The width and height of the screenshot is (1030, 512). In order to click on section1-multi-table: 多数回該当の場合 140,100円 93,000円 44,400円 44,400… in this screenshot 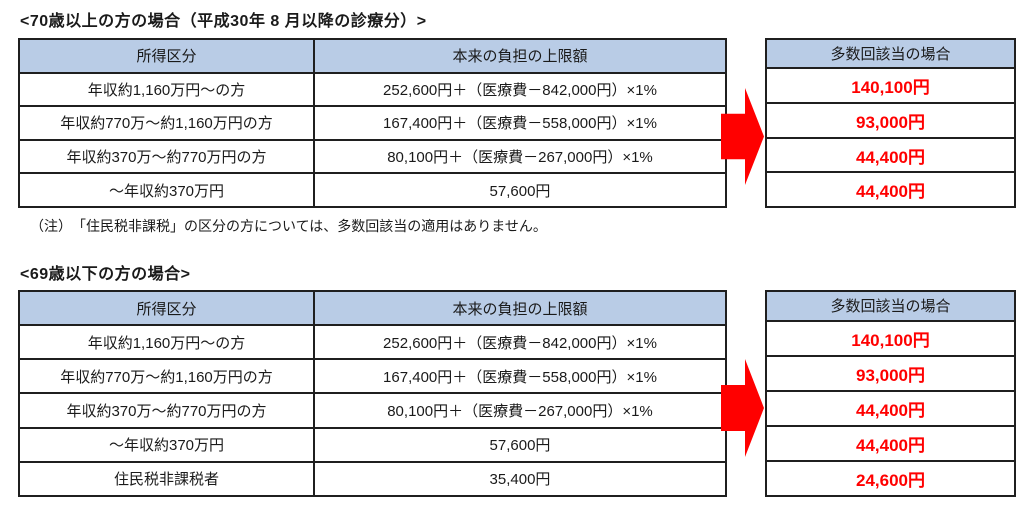, I will do `click(890, 122)`.